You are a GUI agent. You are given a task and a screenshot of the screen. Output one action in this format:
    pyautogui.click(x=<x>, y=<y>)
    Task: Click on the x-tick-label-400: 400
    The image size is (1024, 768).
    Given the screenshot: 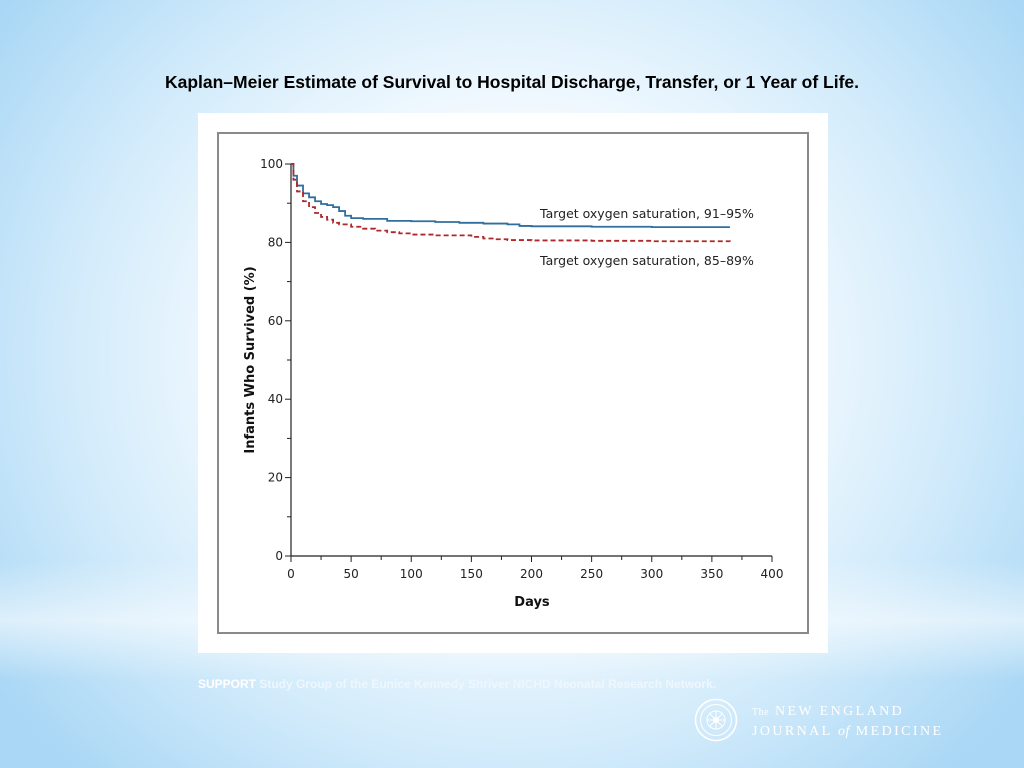 What is the action you would take?
    pyautogui.click(x=772, y=574)
    